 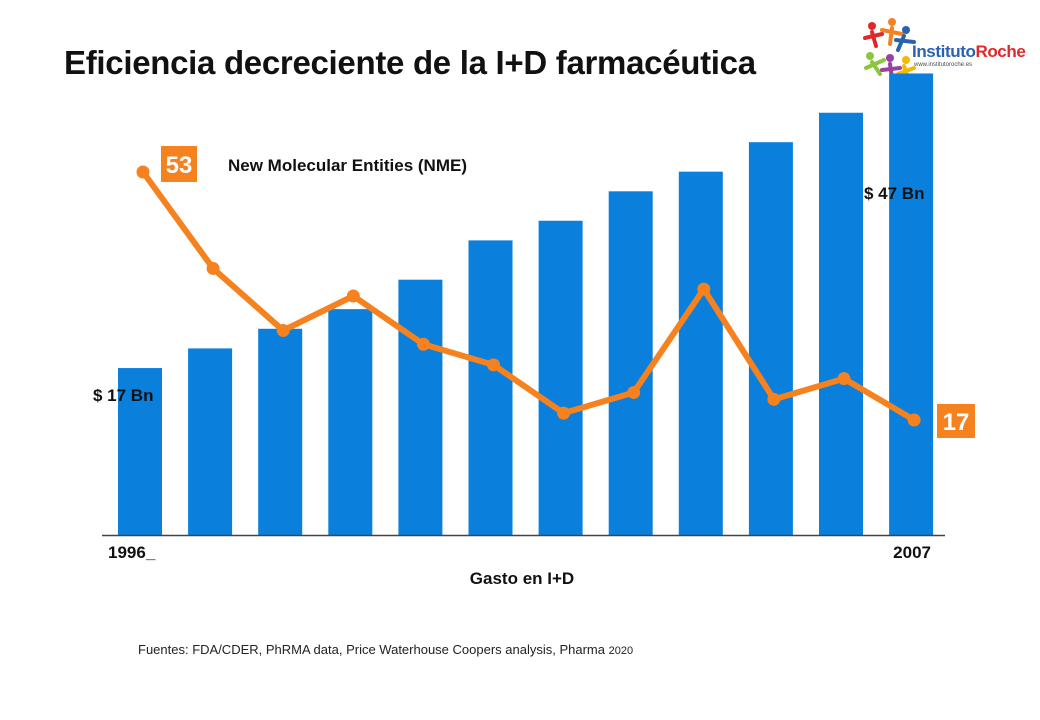 What do you see at coordinates (280, 431) in the screenshot?
I see `bar-1998` at bounding box center [280, 431].